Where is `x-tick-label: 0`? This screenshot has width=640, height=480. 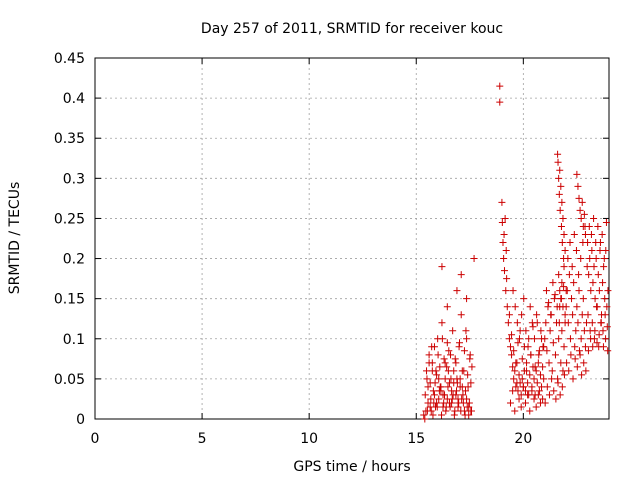 x-tick-label: 0 is located at coordinates (95, 439).